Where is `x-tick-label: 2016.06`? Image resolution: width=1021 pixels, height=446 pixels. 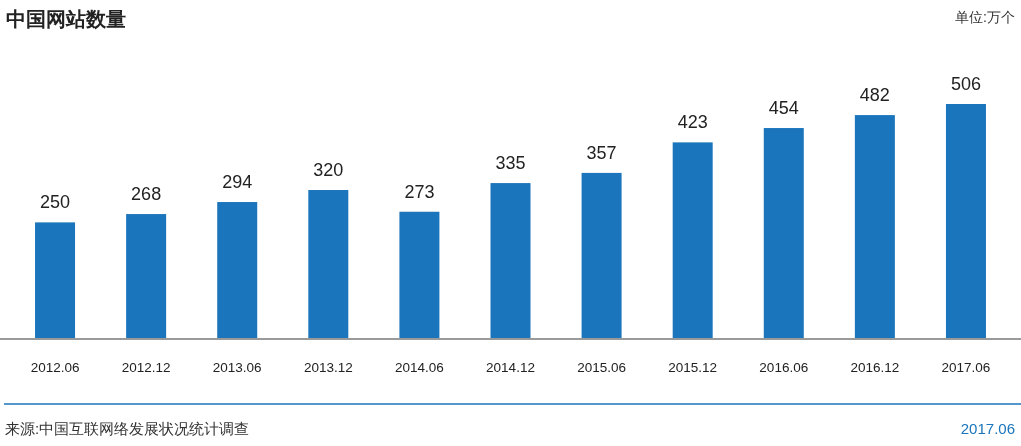
x-tick-label: 2016.06 is located at coordinates (784, 367).